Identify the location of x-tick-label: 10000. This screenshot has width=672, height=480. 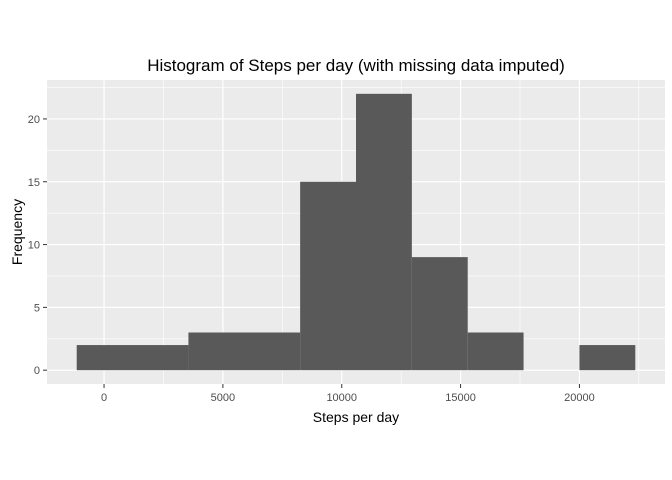
(341, 398).